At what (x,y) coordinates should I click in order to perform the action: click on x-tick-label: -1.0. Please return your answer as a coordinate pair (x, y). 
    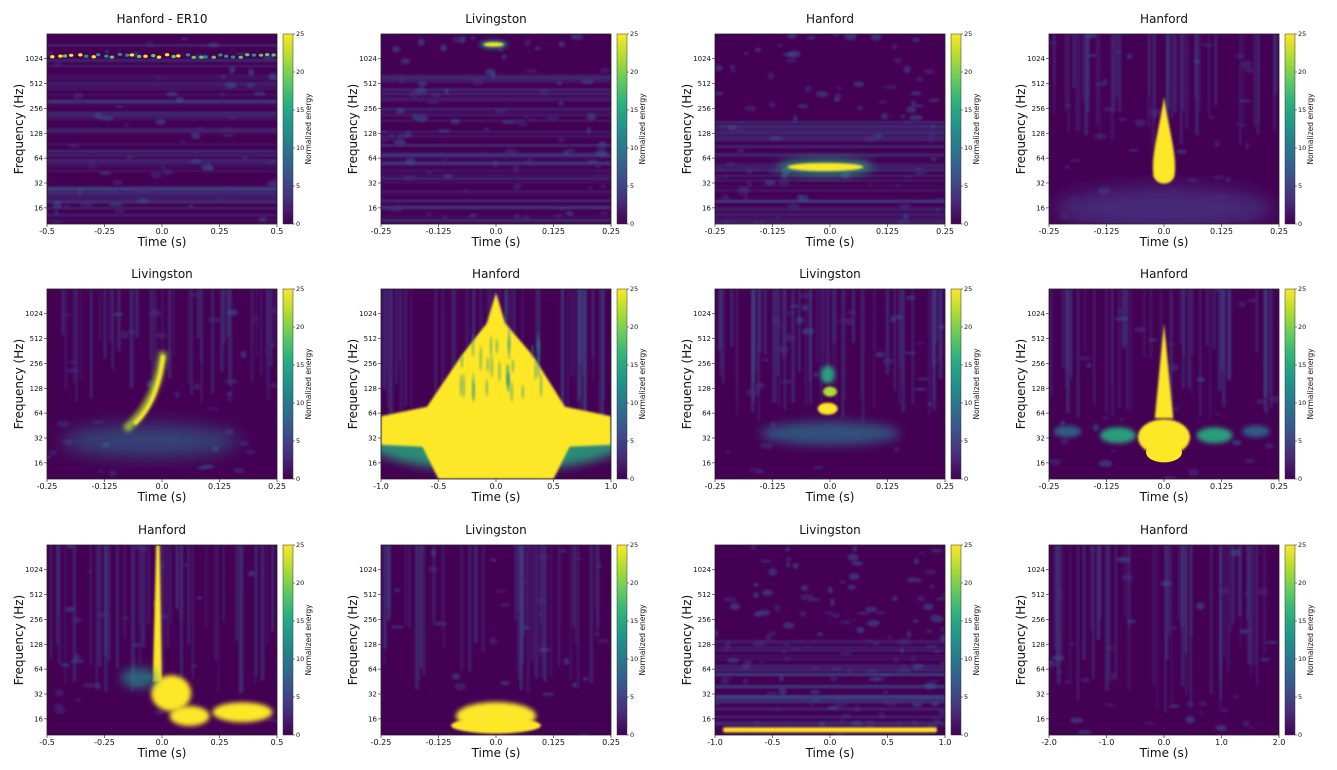
    Looking at the image, I should click on (381, 486).